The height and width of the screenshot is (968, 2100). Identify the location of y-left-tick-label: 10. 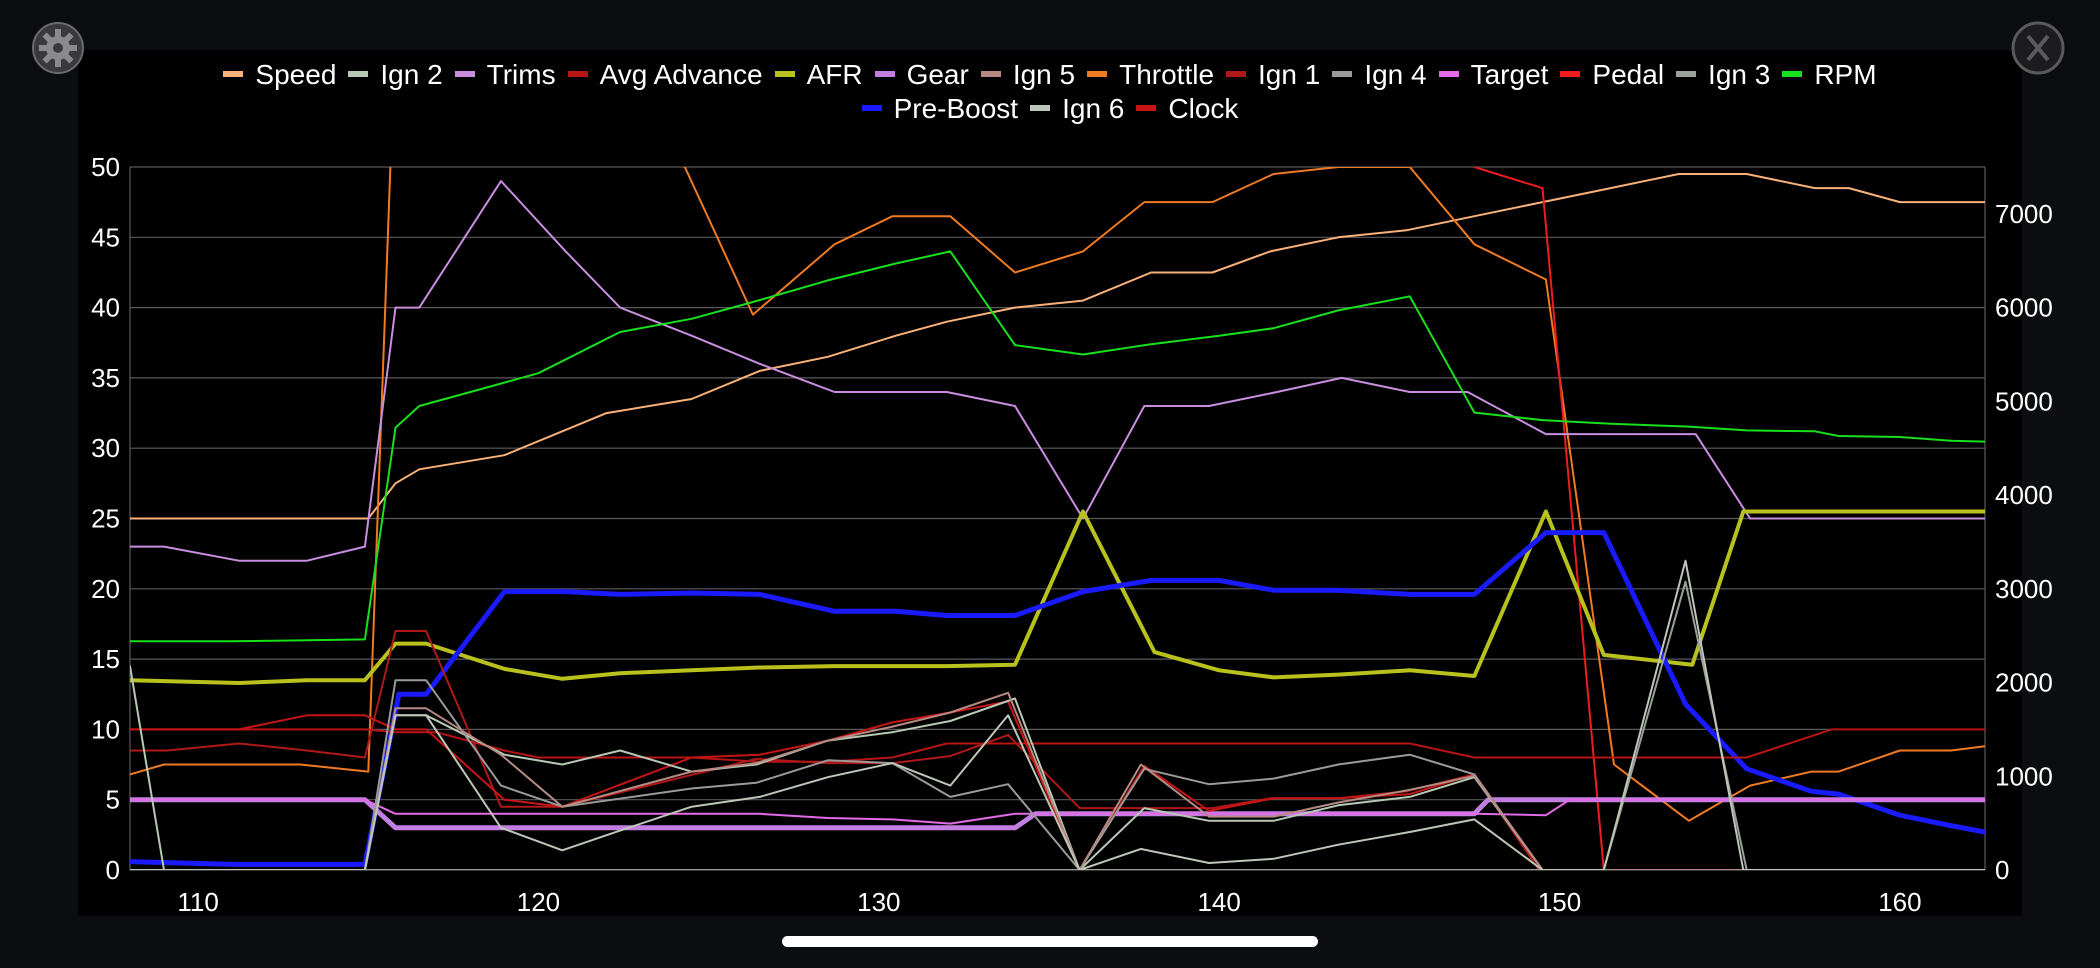
(105, 729).